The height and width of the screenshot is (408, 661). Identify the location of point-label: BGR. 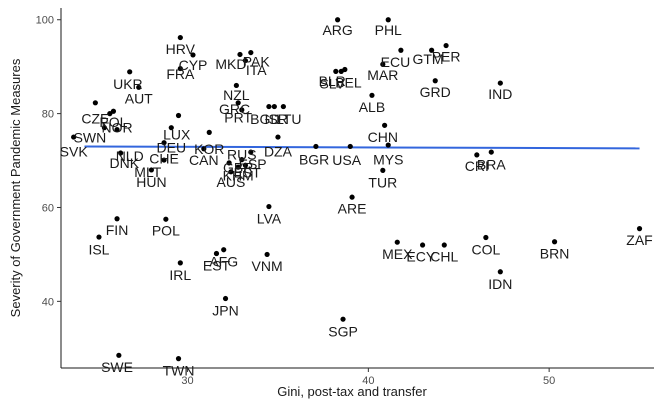
(314, 160).